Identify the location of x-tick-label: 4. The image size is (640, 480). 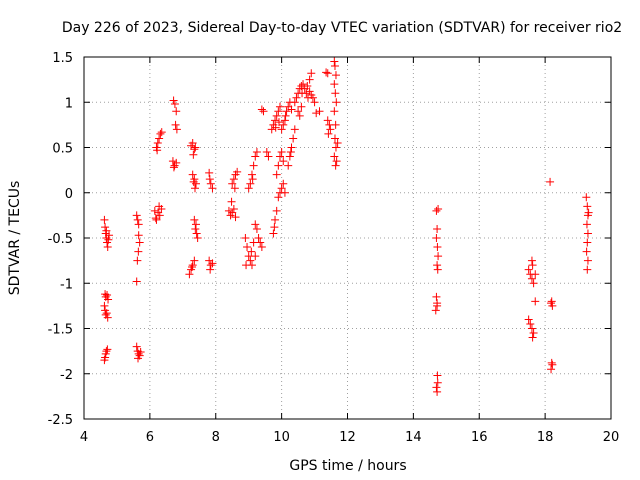
(84, 437).